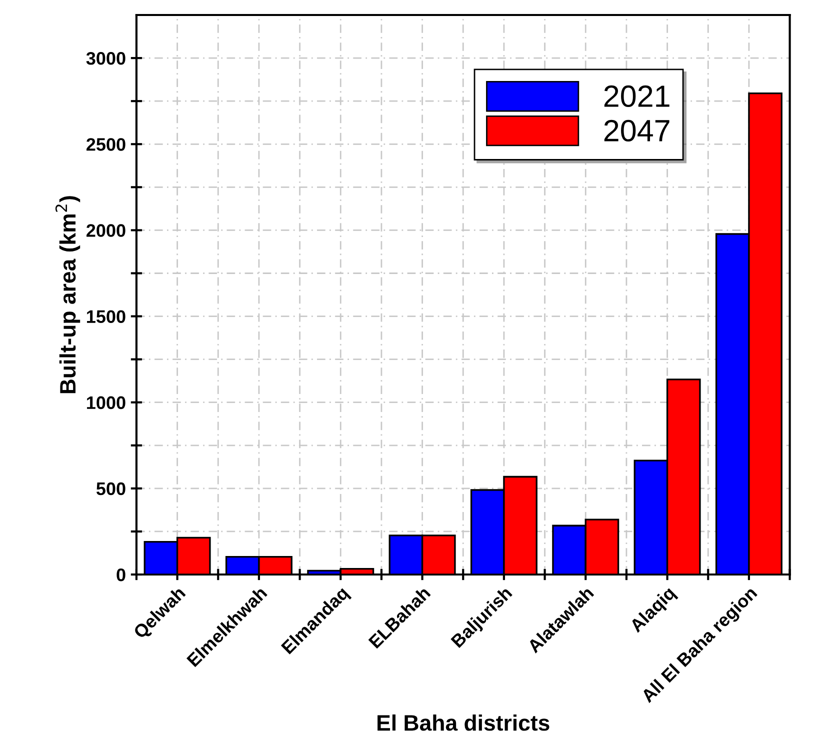 The height and width of the screenshot is (751, 827). What do you see at coordinates (464, 722) in the screenshot?
I see `x-axis-title: El Baha districts` at bounding box center [464, 722].